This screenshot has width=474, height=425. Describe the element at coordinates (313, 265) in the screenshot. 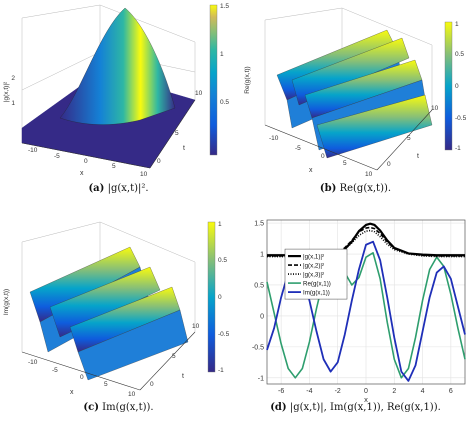

I see `legend-label: |g(x,2)|²` at that location.